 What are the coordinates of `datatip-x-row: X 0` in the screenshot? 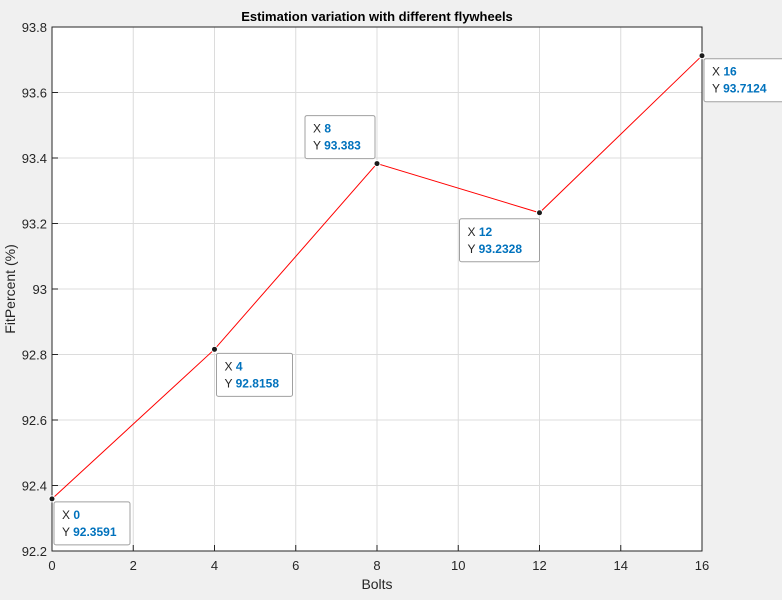 It's located at (71, 515).